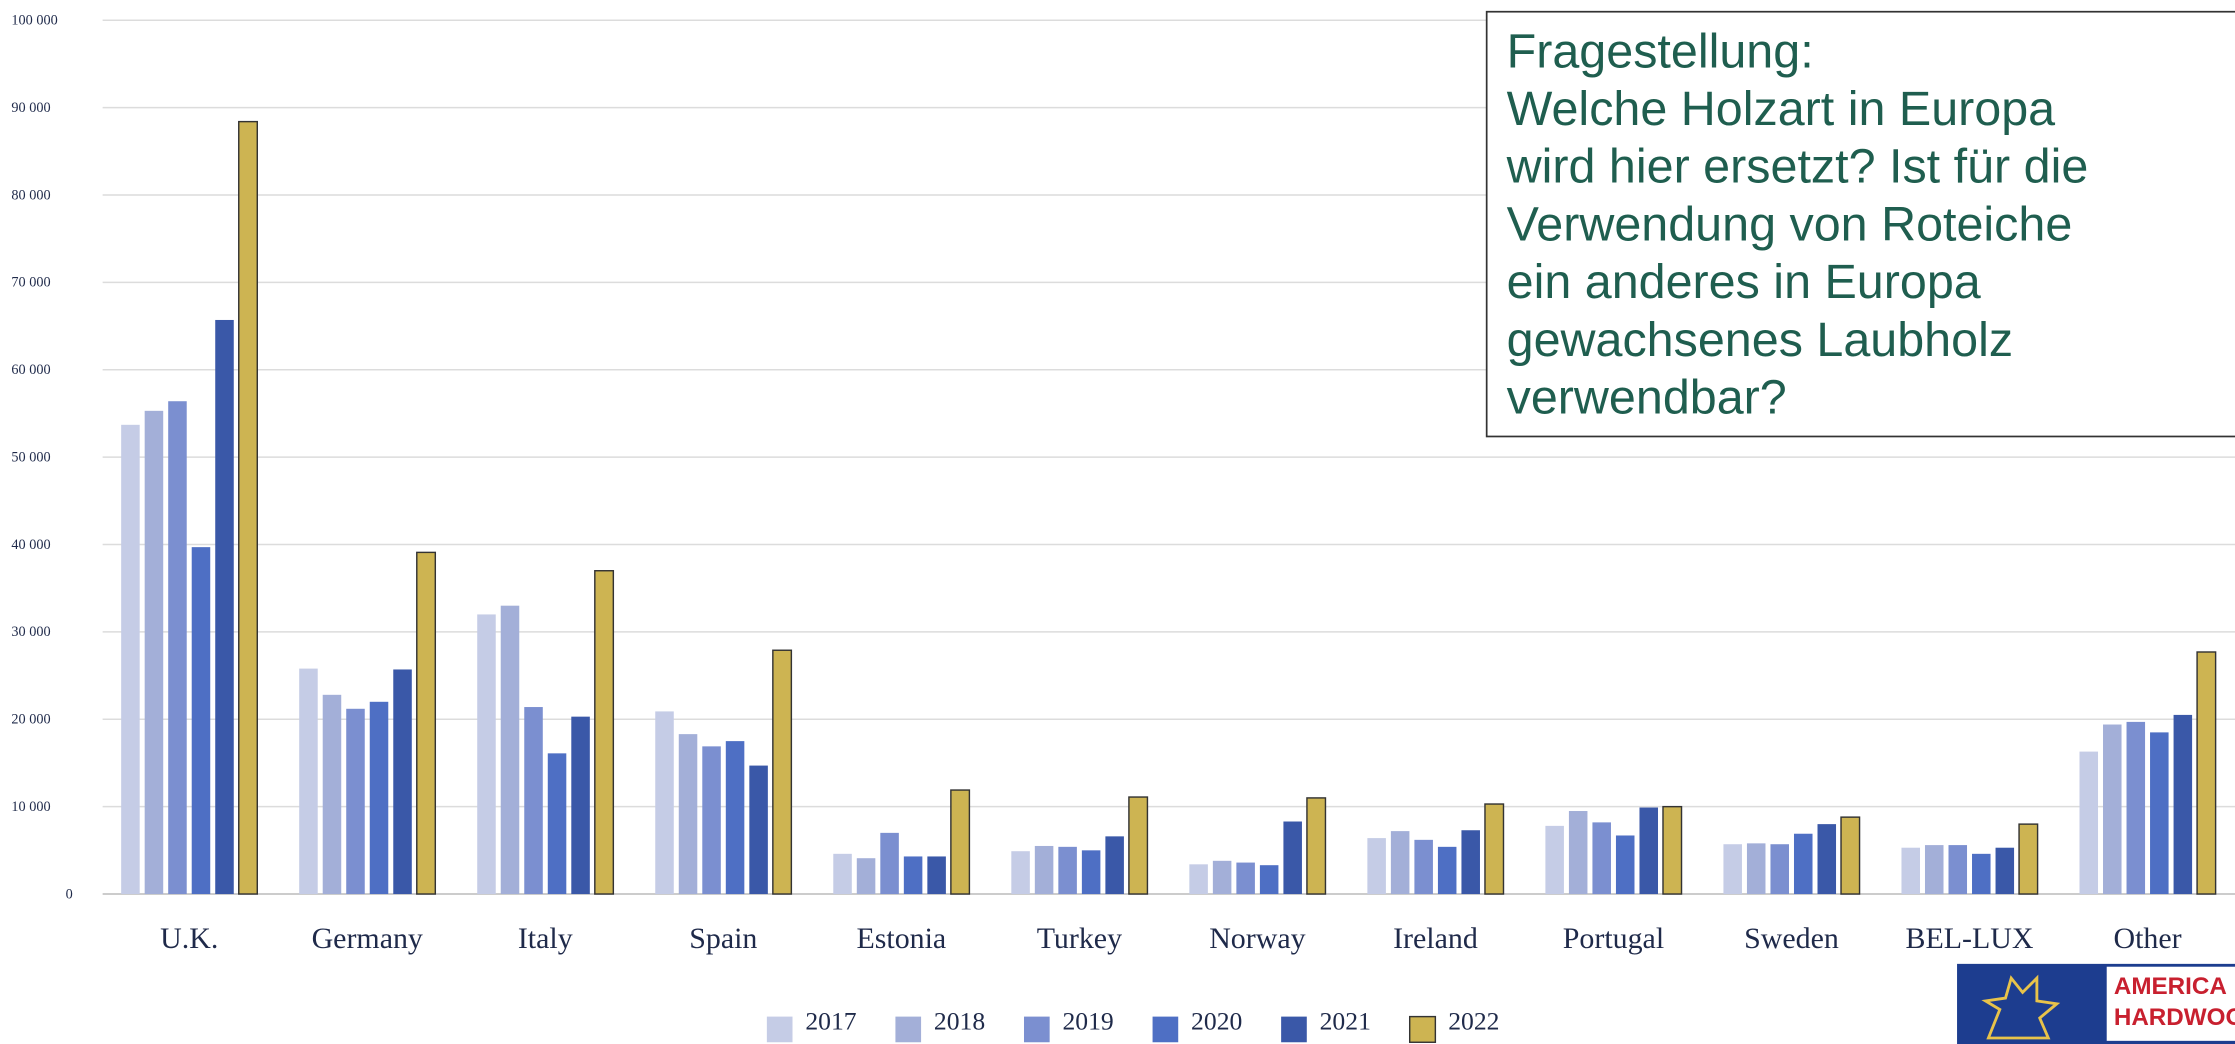 The image size is (2235, 1044). Describe the element at coordinates (545, 938) in the screenshot. I see `x-tick-label: Italy` at that location.